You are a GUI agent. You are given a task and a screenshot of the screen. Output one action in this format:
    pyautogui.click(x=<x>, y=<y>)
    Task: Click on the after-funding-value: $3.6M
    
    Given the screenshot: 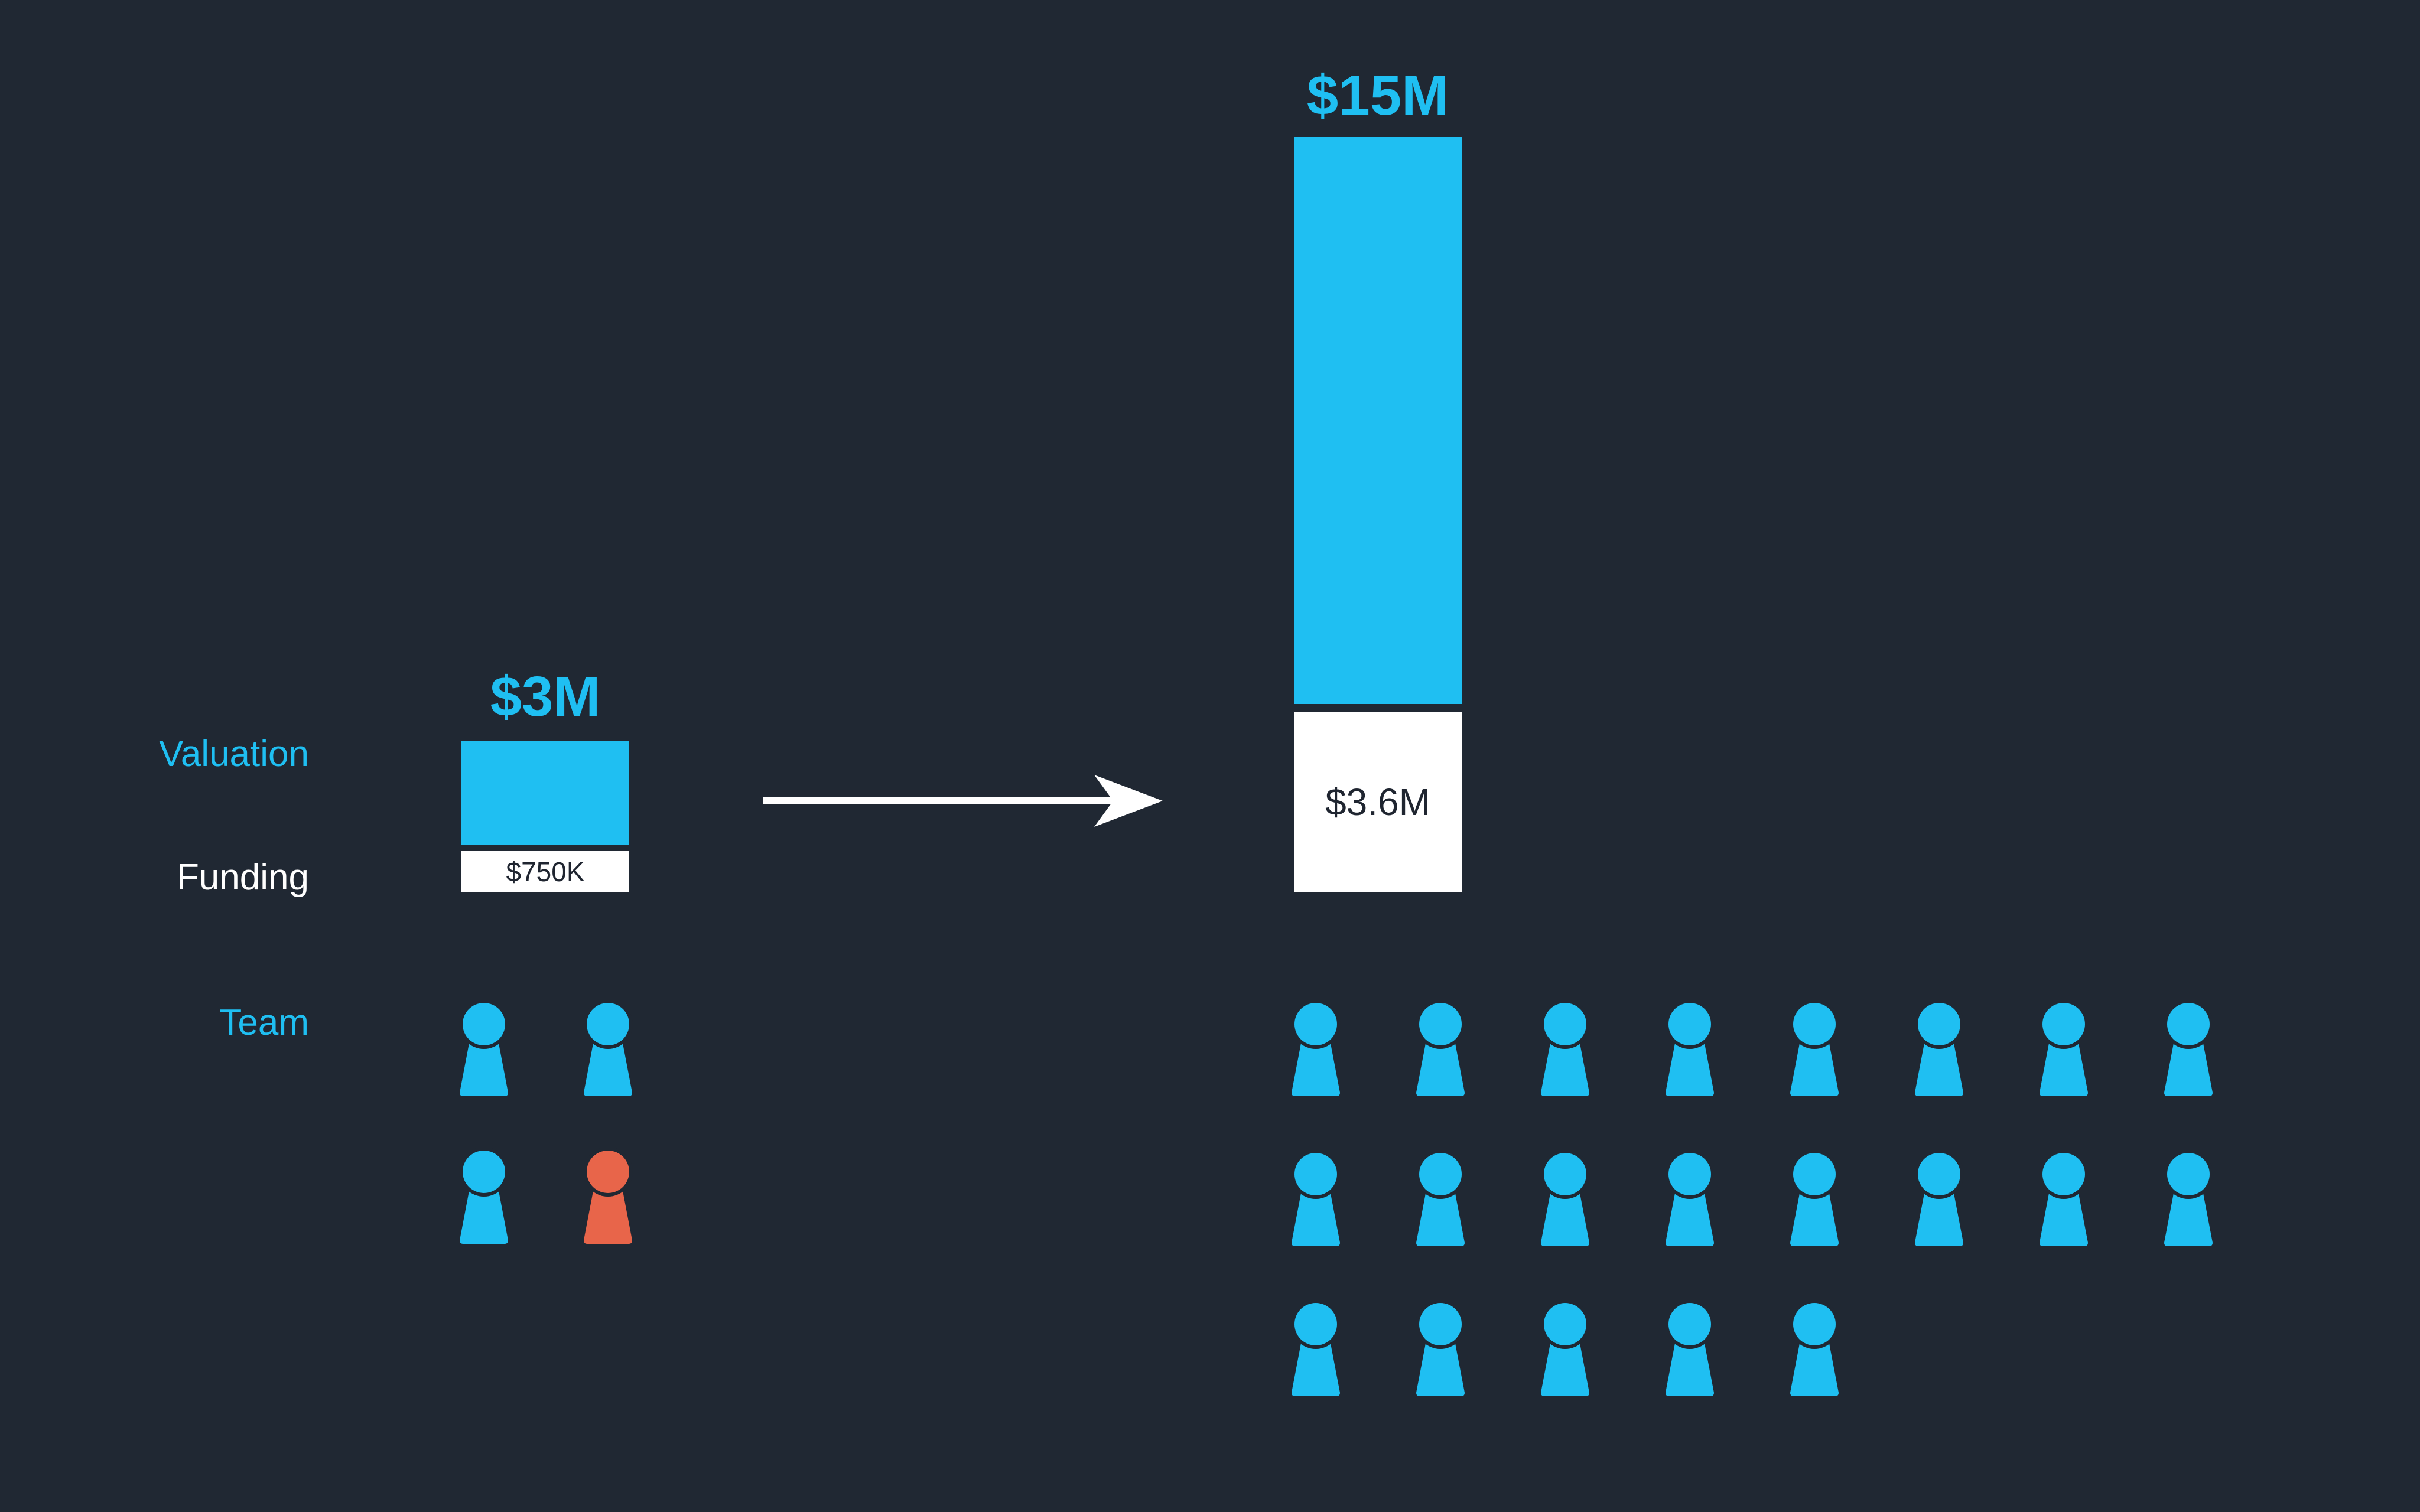 What is the action you would take?
    pyautogui.click(x=1377, y=802)
    